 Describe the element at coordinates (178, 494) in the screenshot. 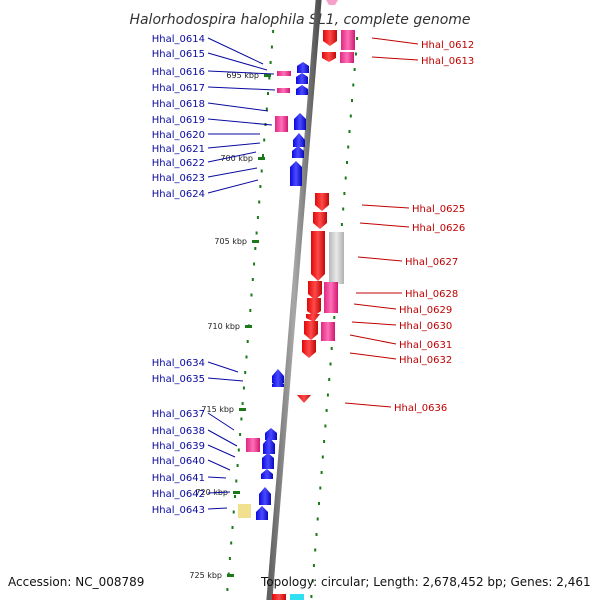

I see `gene-label: Hhal_0642` at that location.